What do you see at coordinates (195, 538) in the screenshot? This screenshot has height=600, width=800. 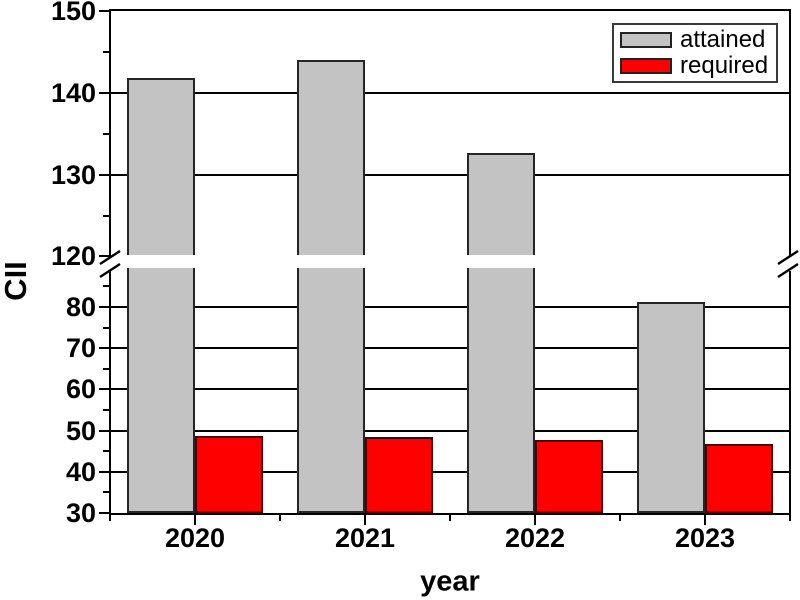 I see `x-tick-label-2020: 2020` at bounding box center [195, 538].